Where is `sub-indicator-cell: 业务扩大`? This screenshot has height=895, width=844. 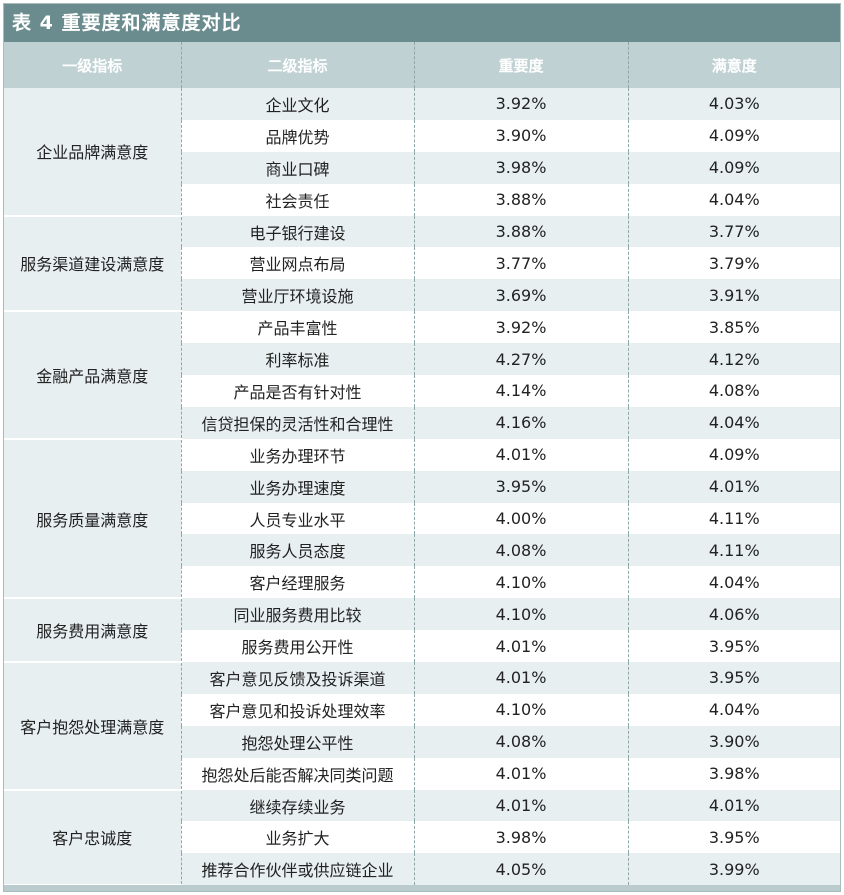
sub-indicator-cell: 业务扩大 is located at coordinates (298, 837).